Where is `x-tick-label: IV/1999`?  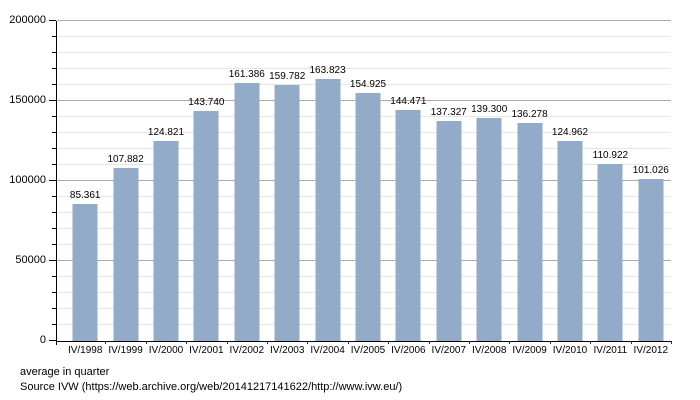
x-tick-label: IV/1999 is located at coordinates (125, 350).